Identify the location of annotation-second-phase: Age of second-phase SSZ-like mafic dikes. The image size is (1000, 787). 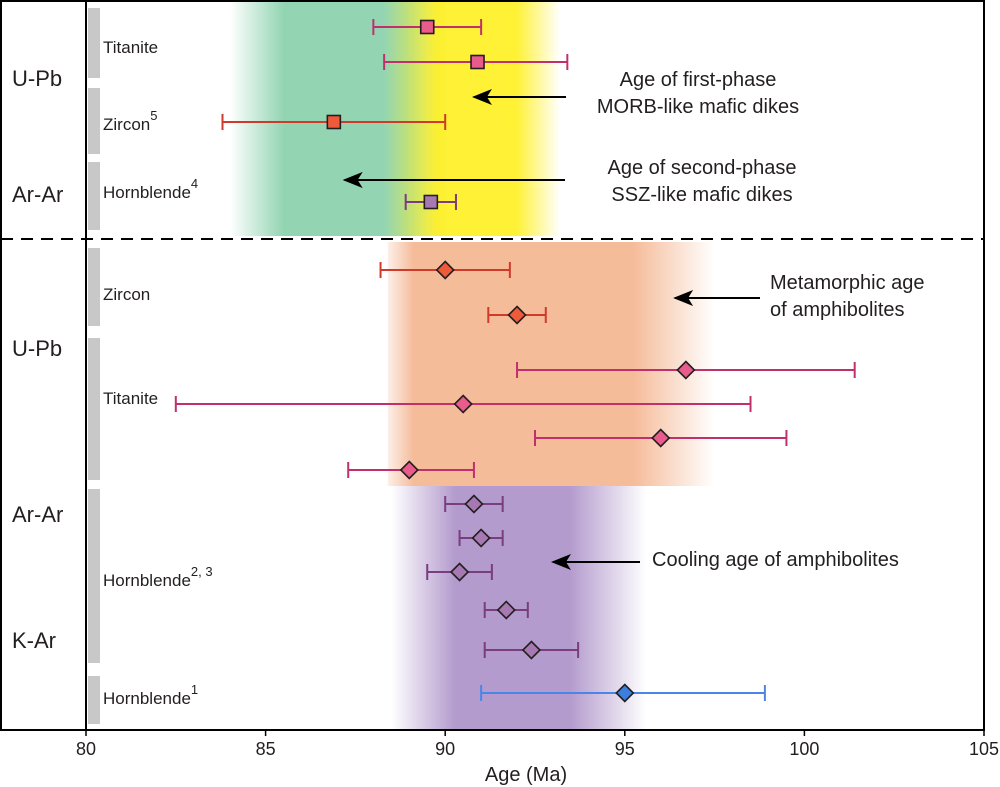
(701, 181).